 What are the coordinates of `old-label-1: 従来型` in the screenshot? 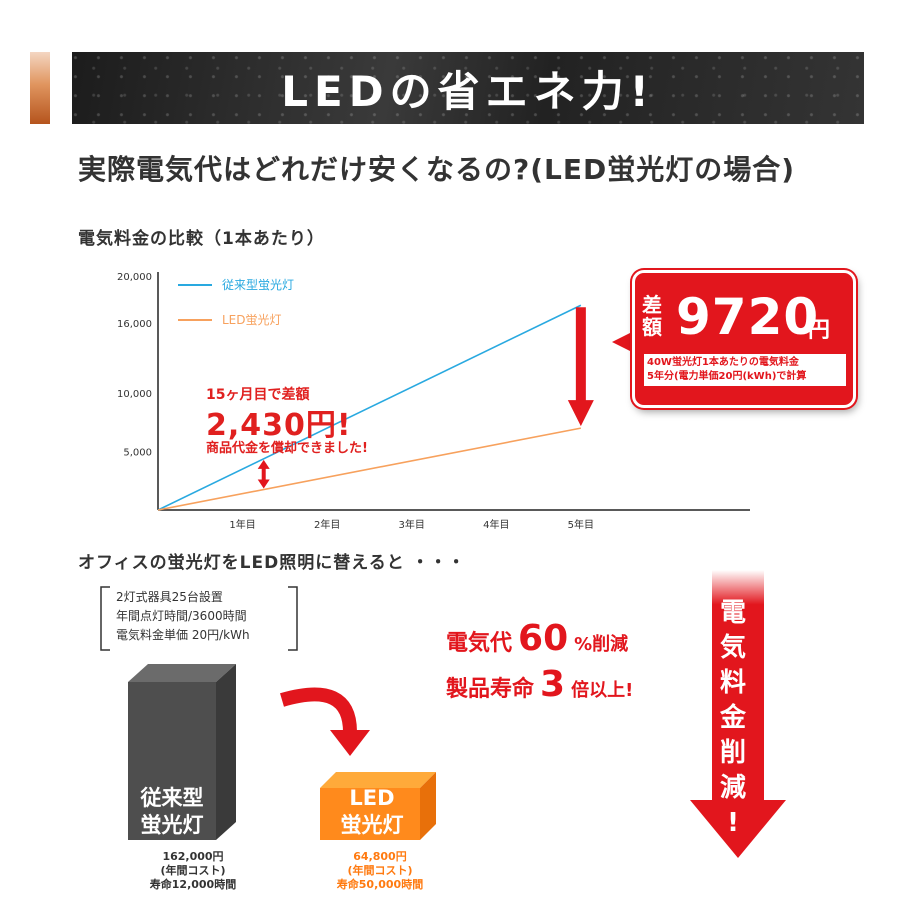 It's located at (172, 798).